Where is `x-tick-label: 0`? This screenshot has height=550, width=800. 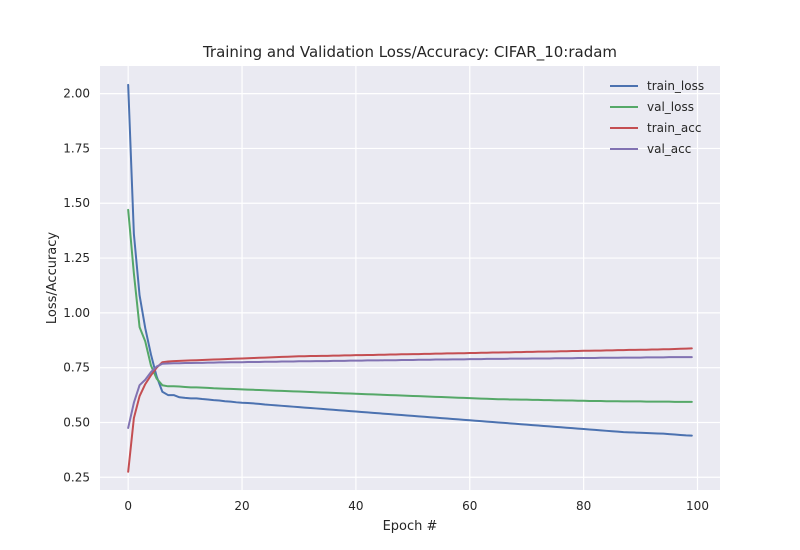
x-tick-label: 0 is located at coordinates (128, 506).